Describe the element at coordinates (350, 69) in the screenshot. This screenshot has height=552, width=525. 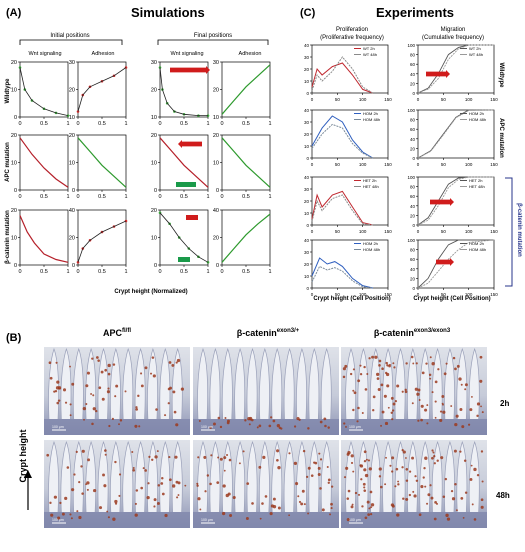
I see `c-wildtype-proliferation-frame` at that location.